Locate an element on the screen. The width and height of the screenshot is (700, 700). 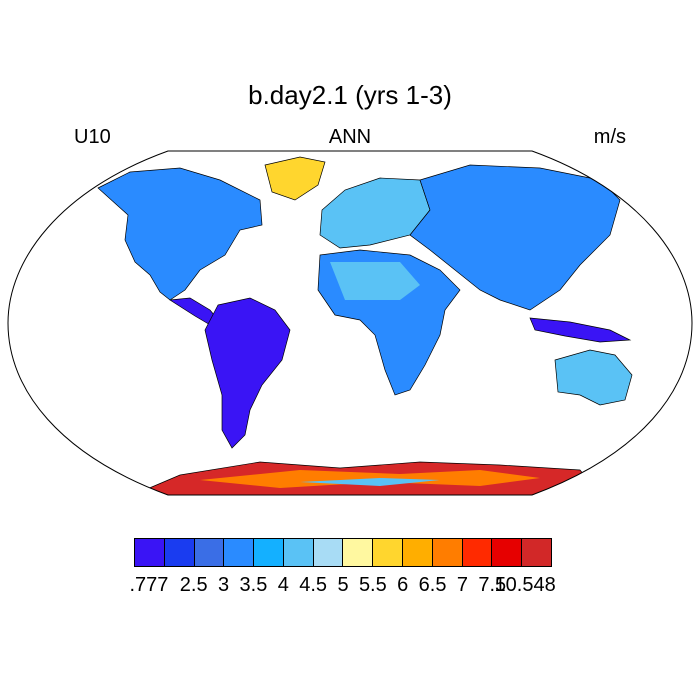
colorbar-label: 6 is located at coordinates (402, 585).